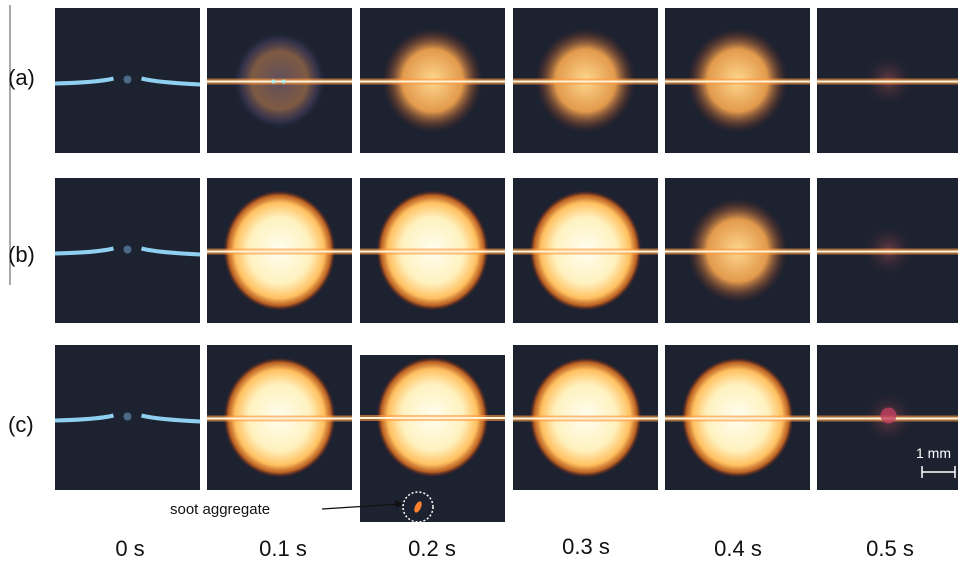  I want to click on annotation-arrow, so click(361, 506).